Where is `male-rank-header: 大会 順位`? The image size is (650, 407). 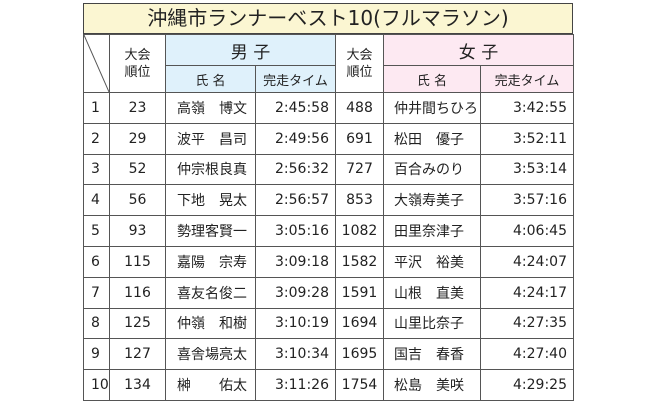
male-rank-header: 大会 順位 is located at coordinates (137, 63).